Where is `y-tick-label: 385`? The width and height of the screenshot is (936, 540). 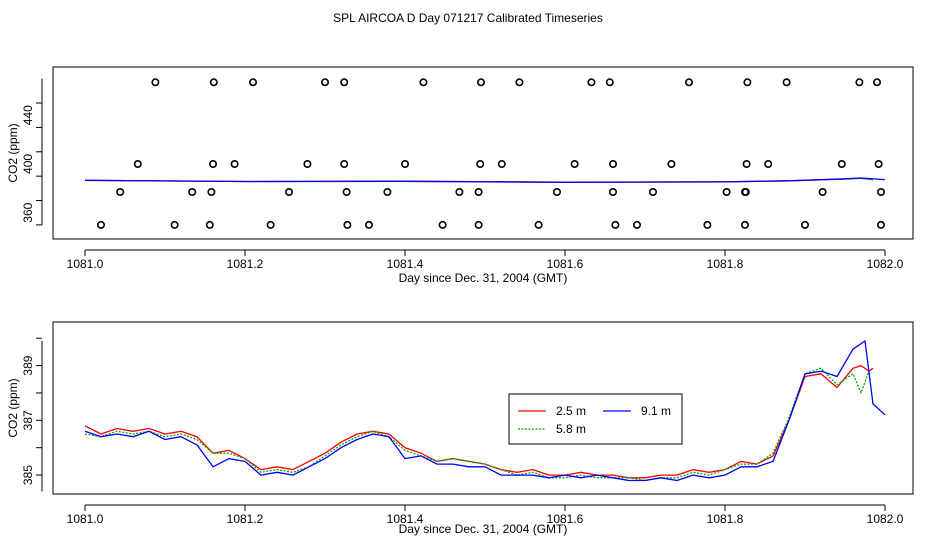 y-tick-label: 385 is located at coordinates (28, 475).